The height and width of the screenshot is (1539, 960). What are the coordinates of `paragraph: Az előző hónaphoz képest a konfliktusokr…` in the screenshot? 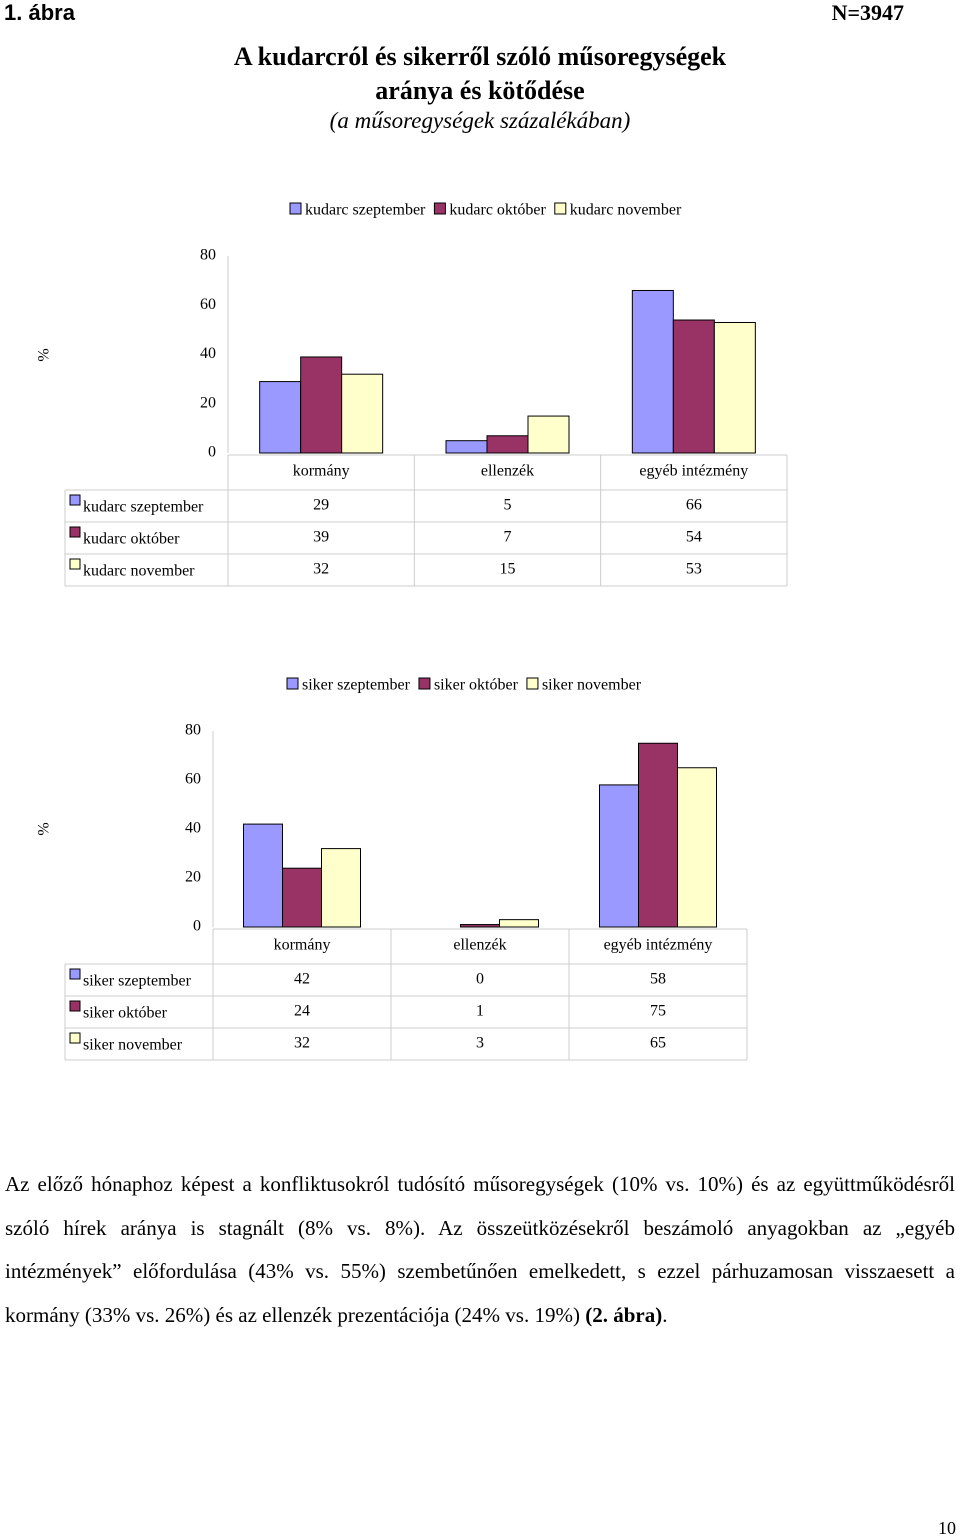 It's located at (480, 1250).